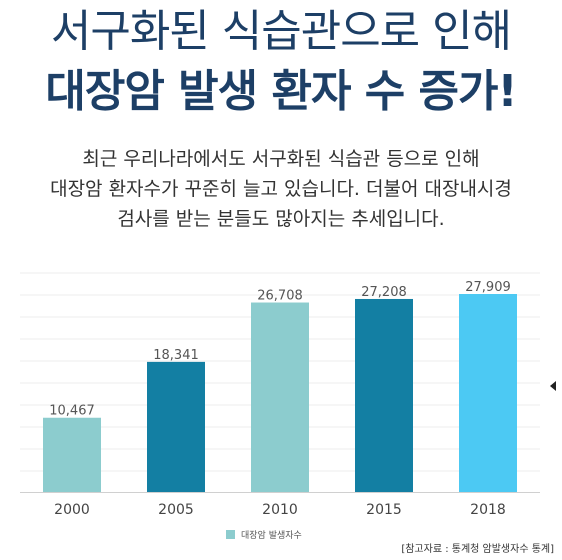 This screenshot has height=560, width=562. Describe the element at coordinates (230, 534) in the screenshot. I see `legend-swatch` at that location.